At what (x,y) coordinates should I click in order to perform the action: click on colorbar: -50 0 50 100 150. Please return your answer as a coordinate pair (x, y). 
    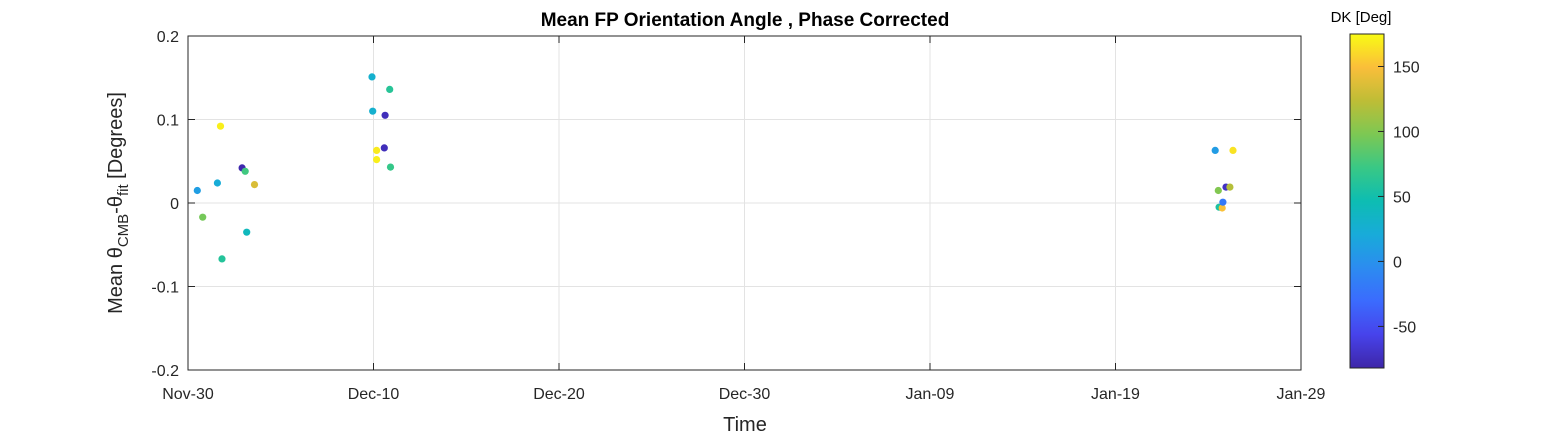
    Looking at the image, I should click on (1384, 201).